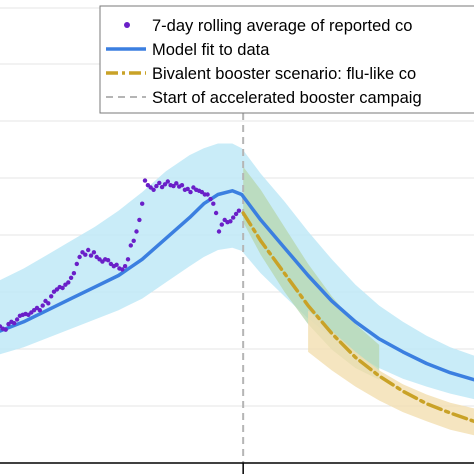  What do you see at coordinates (211, 50) in the screenshot?
I see `legend-label-model: Model fit to data` at bounding box center [211, 50].